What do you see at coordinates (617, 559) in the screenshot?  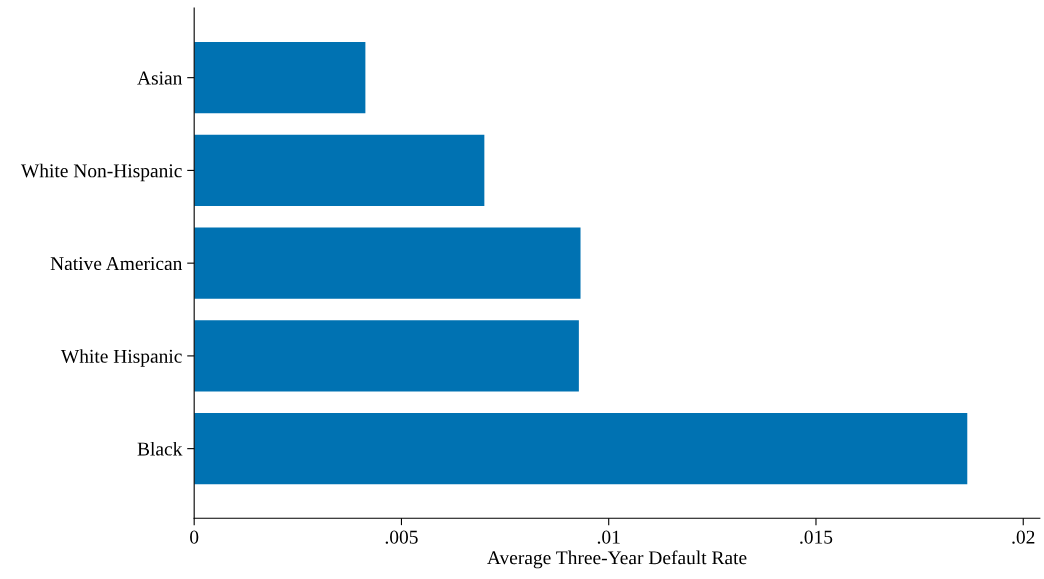 I see `x-axis-title: Average Three-Year Default Rate` at bounding box center [617, 559].